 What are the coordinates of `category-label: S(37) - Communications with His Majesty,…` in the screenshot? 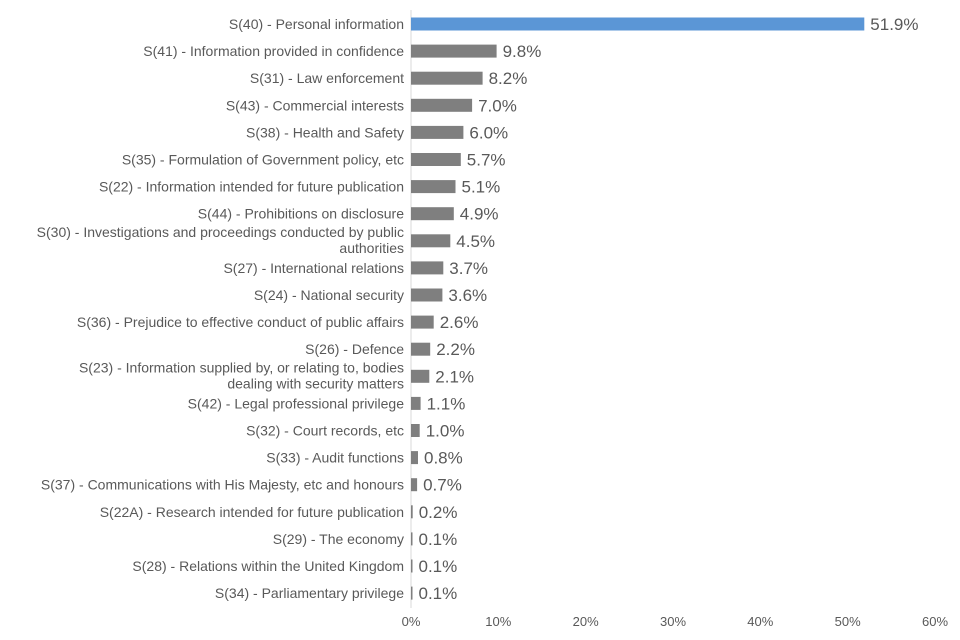 It's located at (222, 485).